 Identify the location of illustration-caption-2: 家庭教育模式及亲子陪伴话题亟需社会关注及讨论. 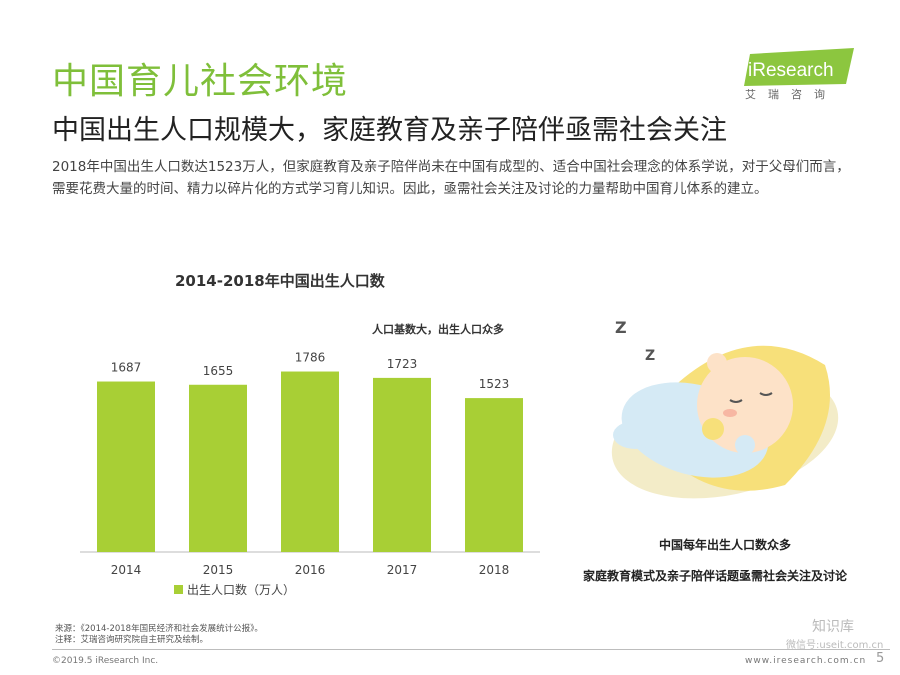
(714, 576).